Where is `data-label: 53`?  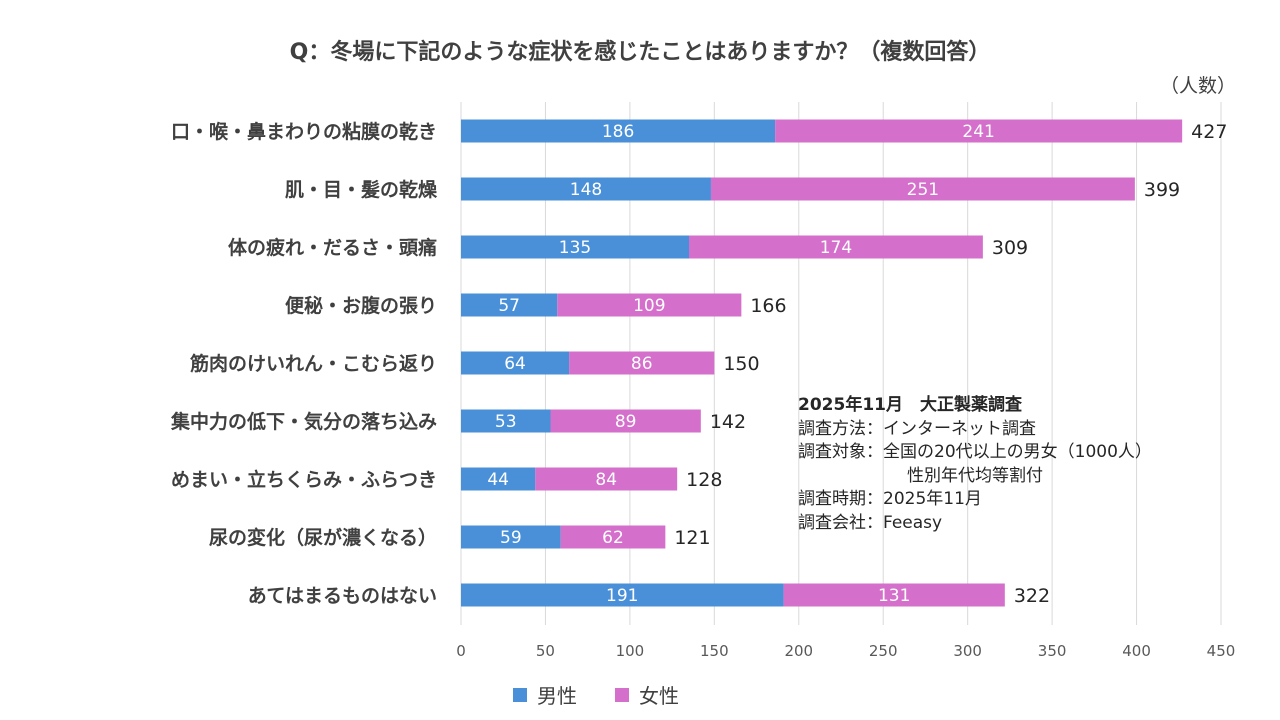
data-label: 53 is located at coordinates (506, 422).